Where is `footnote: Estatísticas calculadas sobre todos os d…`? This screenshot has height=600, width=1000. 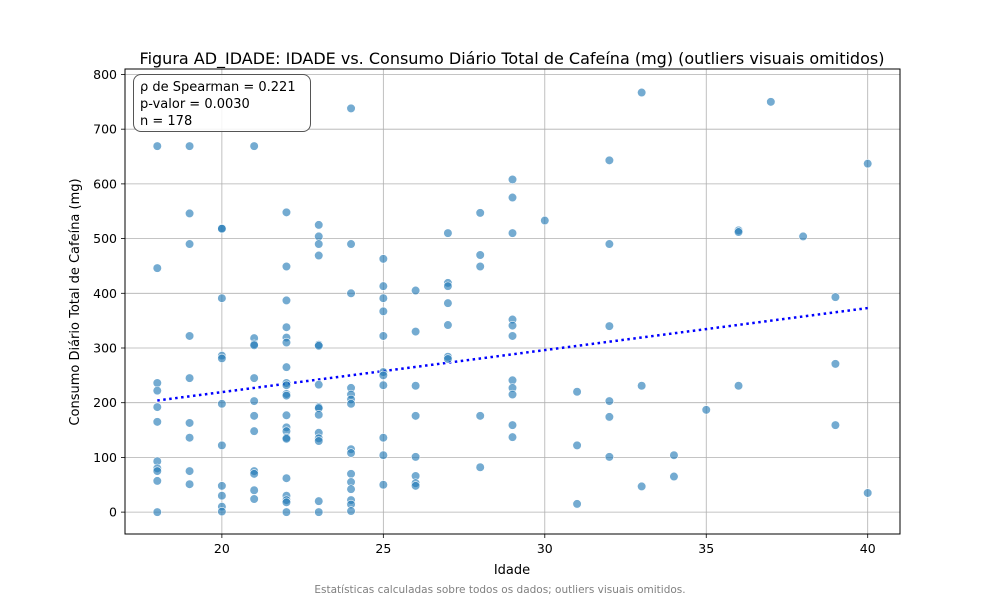
footnote: Estatísticas calculadas sobre todos os d… is located at coordinates (500, 590).